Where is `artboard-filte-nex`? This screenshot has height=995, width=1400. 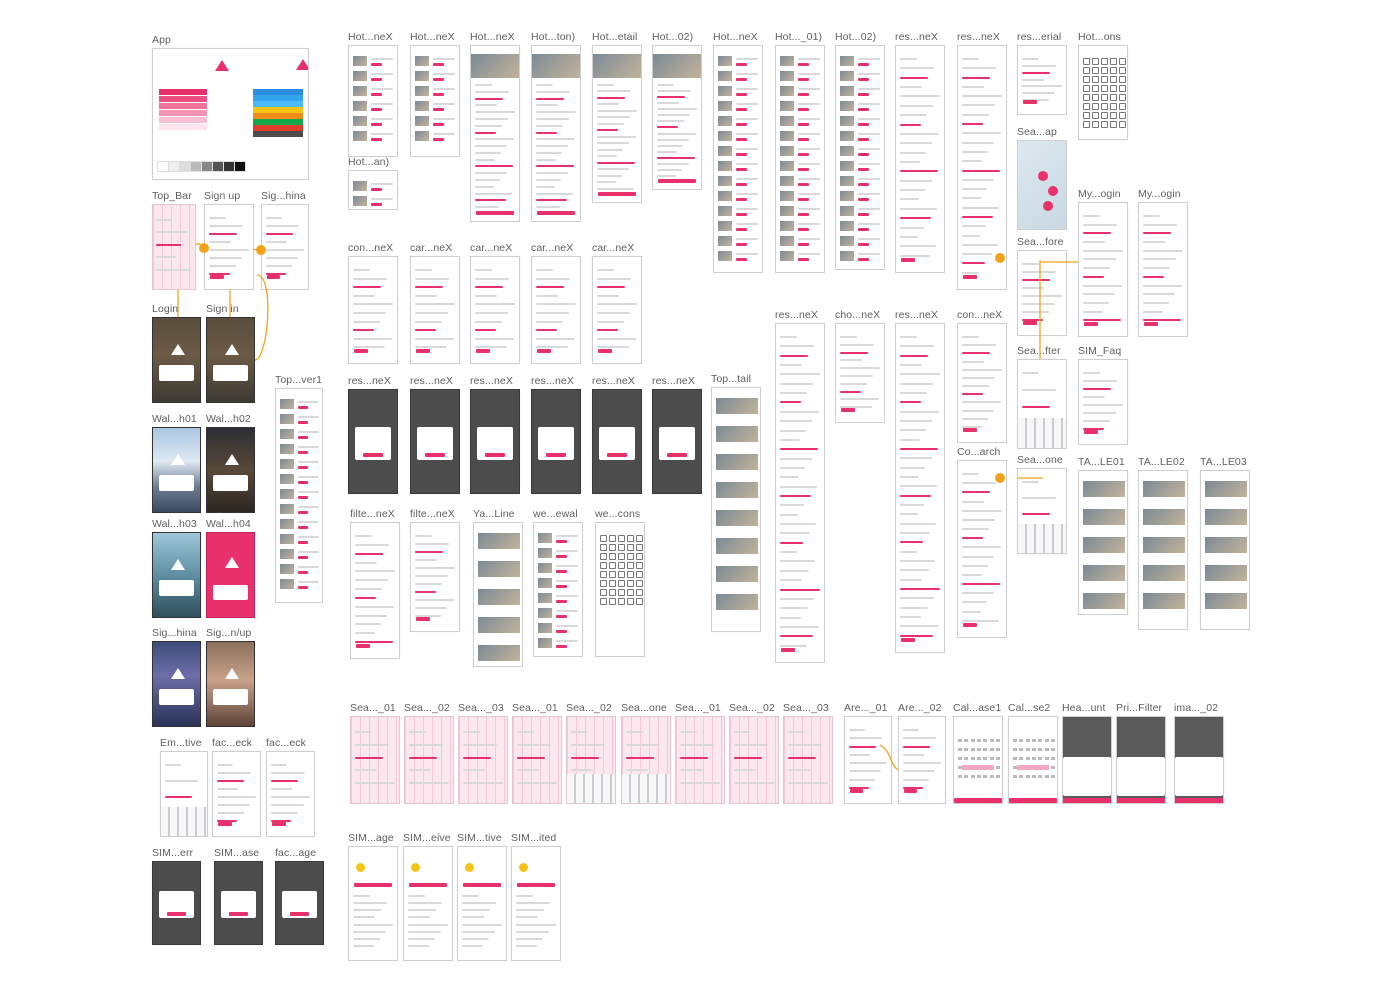
artboard-filte-nex is located at coordinates (435, 577).